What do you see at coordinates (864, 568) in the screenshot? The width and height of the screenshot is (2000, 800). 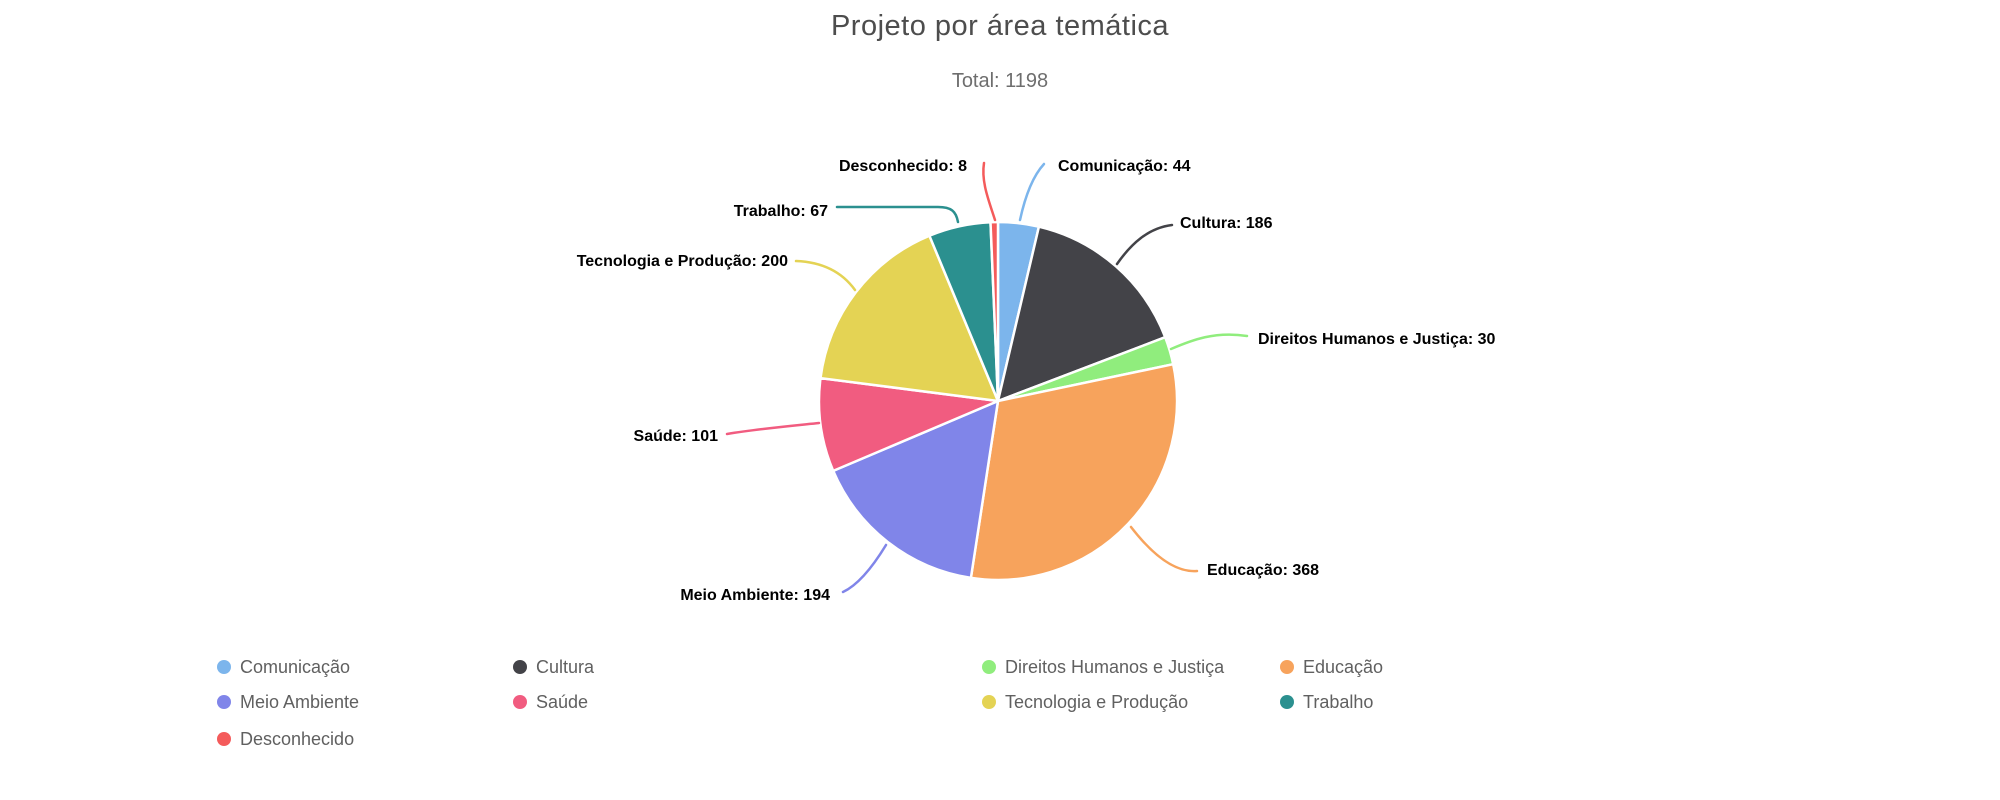 I see `label-connector-meio-ambiente` at bounding box center [864, 568].